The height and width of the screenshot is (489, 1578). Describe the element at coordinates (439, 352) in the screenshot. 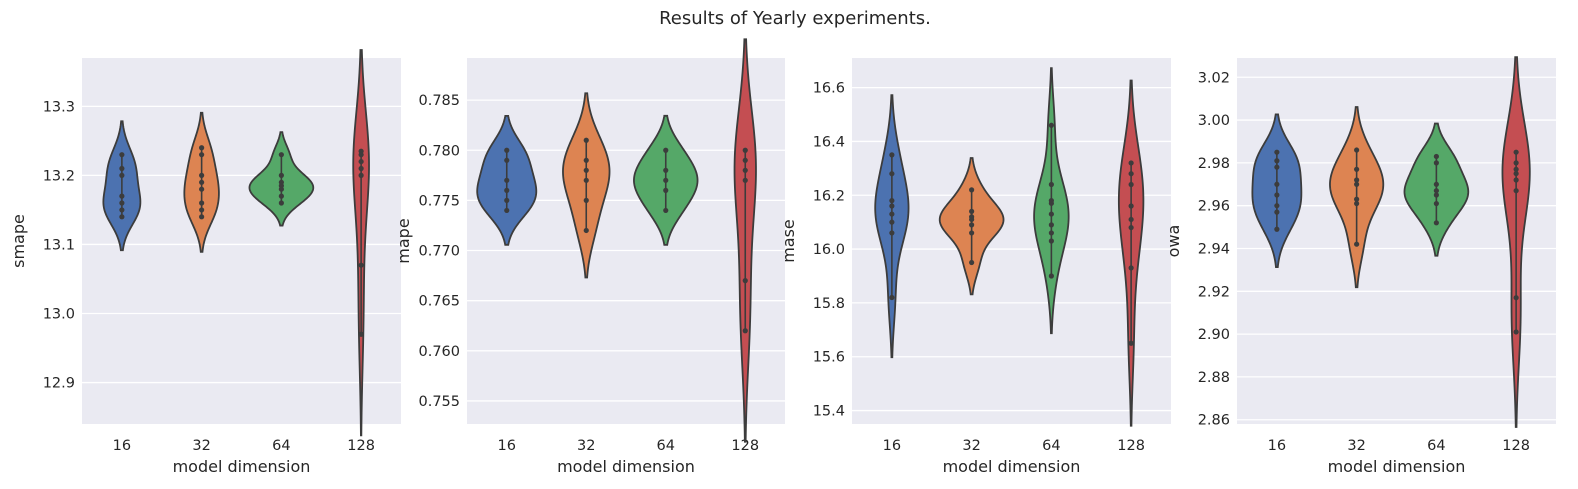

I see `y-tick-label: 0.760` at that location.